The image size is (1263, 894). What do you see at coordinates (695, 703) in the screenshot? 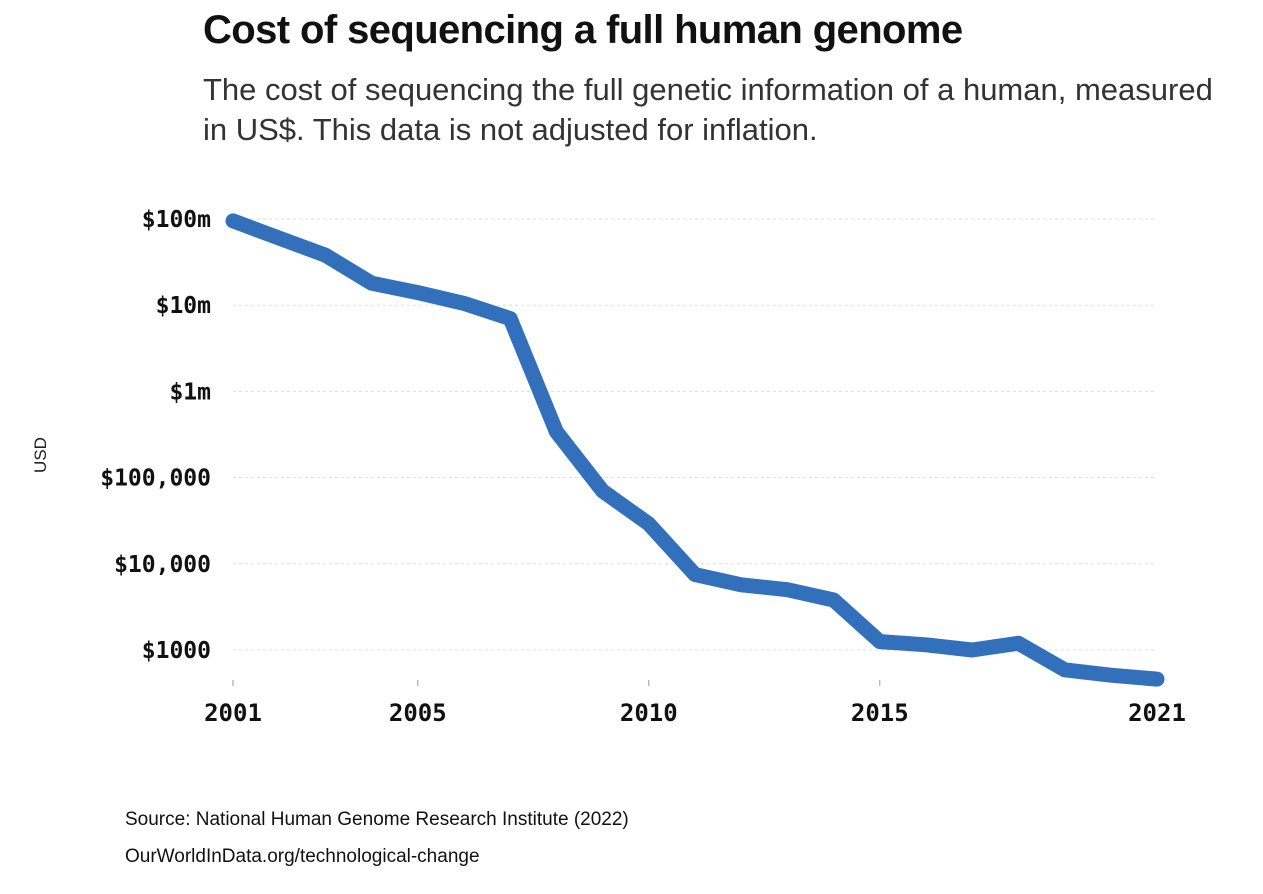
I see `x-axis: 2001 2005 2010 2015 2021` at bounding box center [695, 703].